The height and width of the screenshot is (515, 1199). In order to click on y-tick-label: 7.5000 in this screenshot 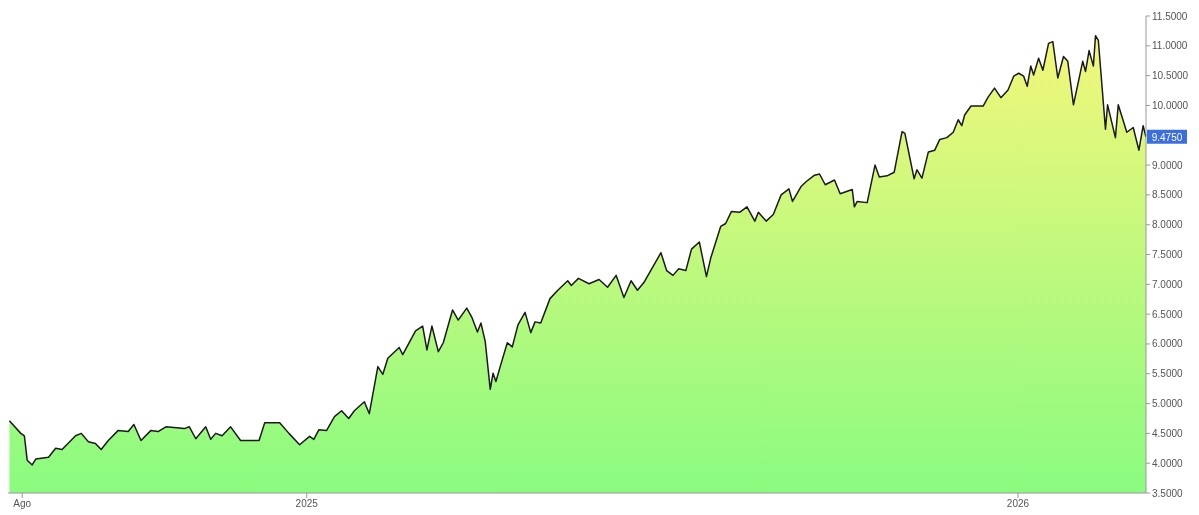, I will do `click(1168, 255)`.